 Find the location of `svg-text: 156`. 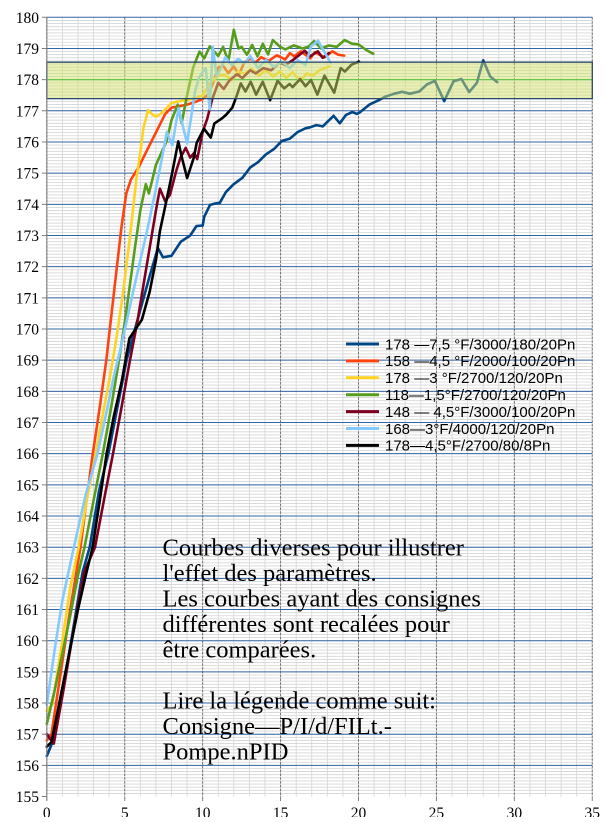

svg-text: 156 is located at coordinates (28, 766).